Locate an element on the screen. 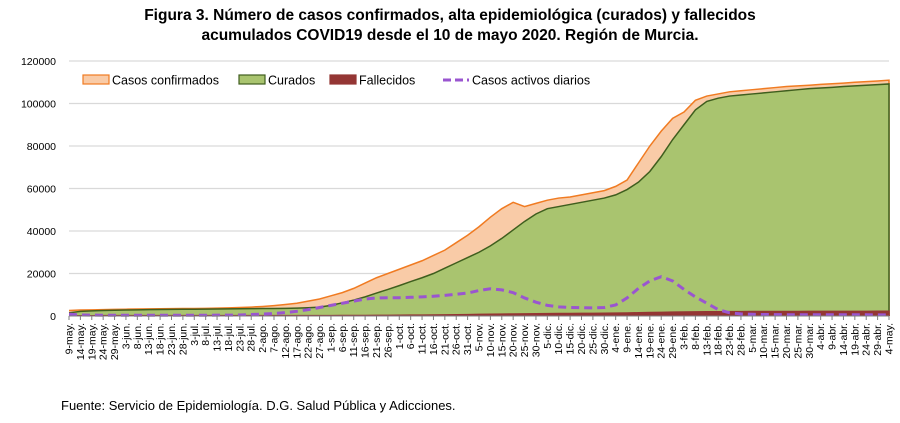  x-tick-label: 30-dic. is located at coordinates (605, 339).